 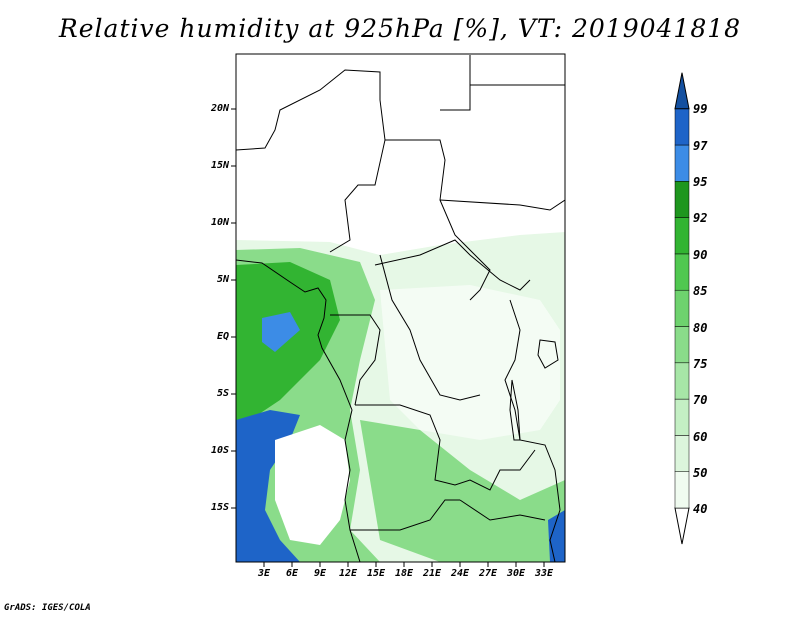 What do you see at coordinates (700, 473) in the screenshot?
I see `colorbar-label: 50` at bounding box center [700, 473].